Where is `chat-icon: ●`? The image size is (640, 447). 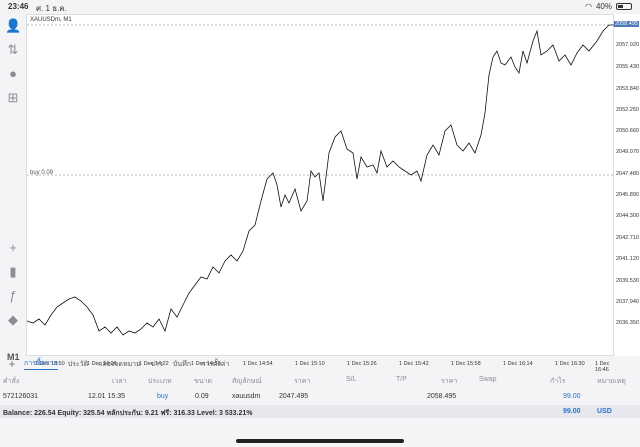
chat-icon: ● is located at coordinates (13, 73).